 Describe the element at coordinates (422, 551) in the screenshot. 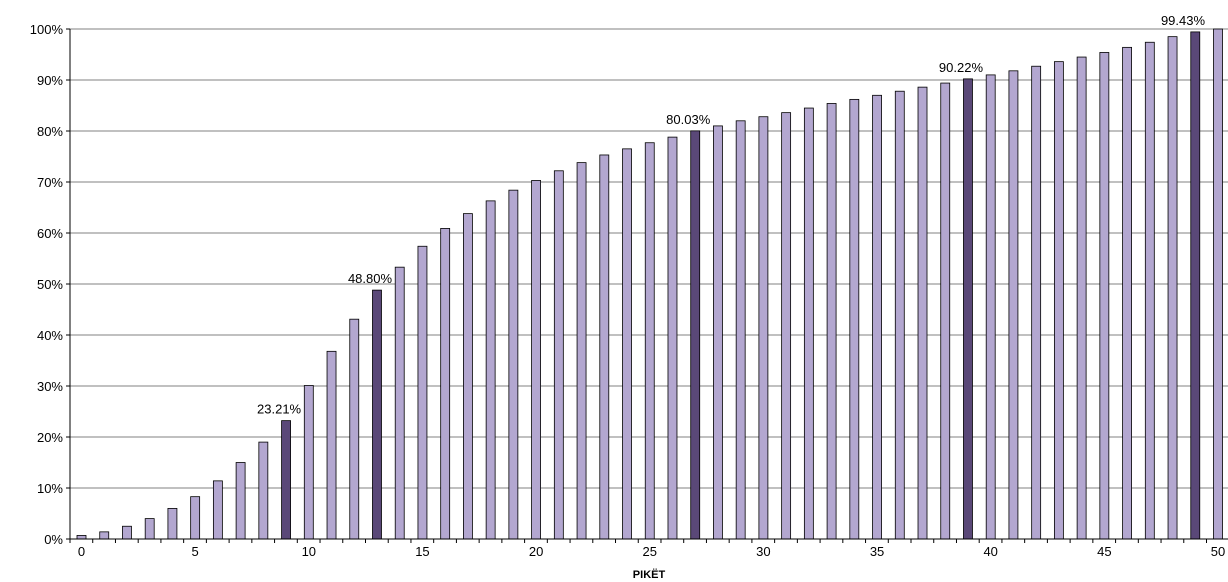

I see `x-tick-label: 15` at that location.